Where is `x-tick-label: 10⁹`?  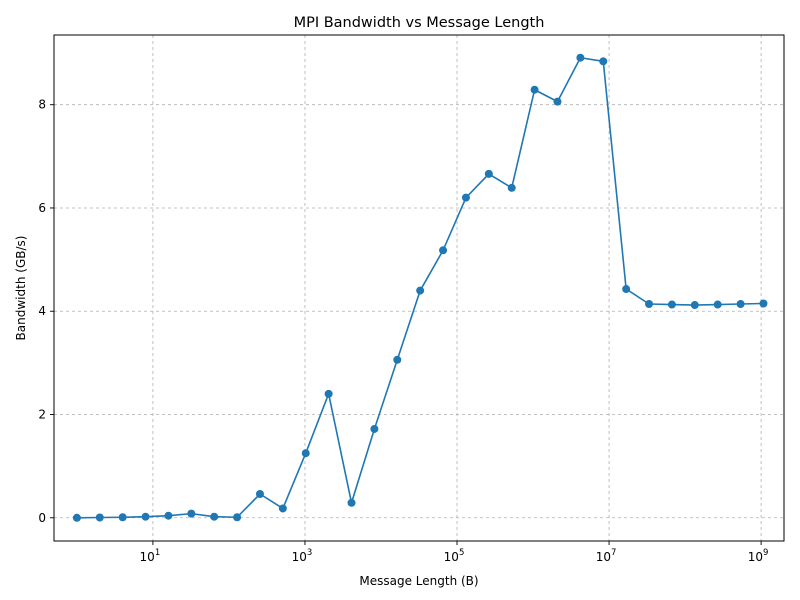
x-tick-label: 10⁹ is located at coordinates (758, 556).